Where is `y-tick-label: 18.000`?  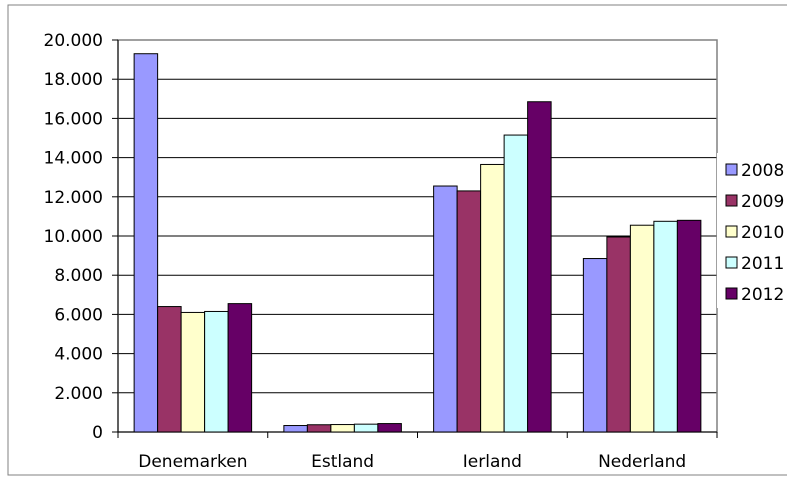 y-tick-label: 18.000 is located at coordinates (73, 80).